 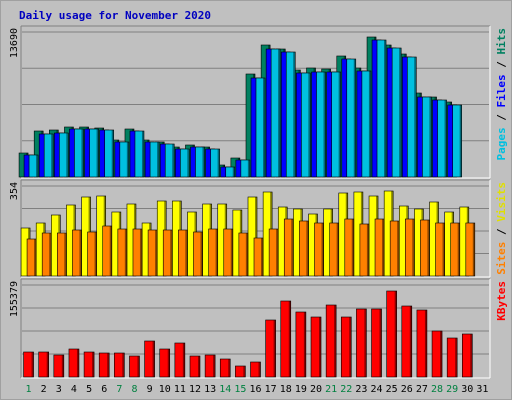 What do you see at coordinates (44, 389) in the screenshot?
I see `x-tick-label-2: 2` at bounding box center [44, 389].